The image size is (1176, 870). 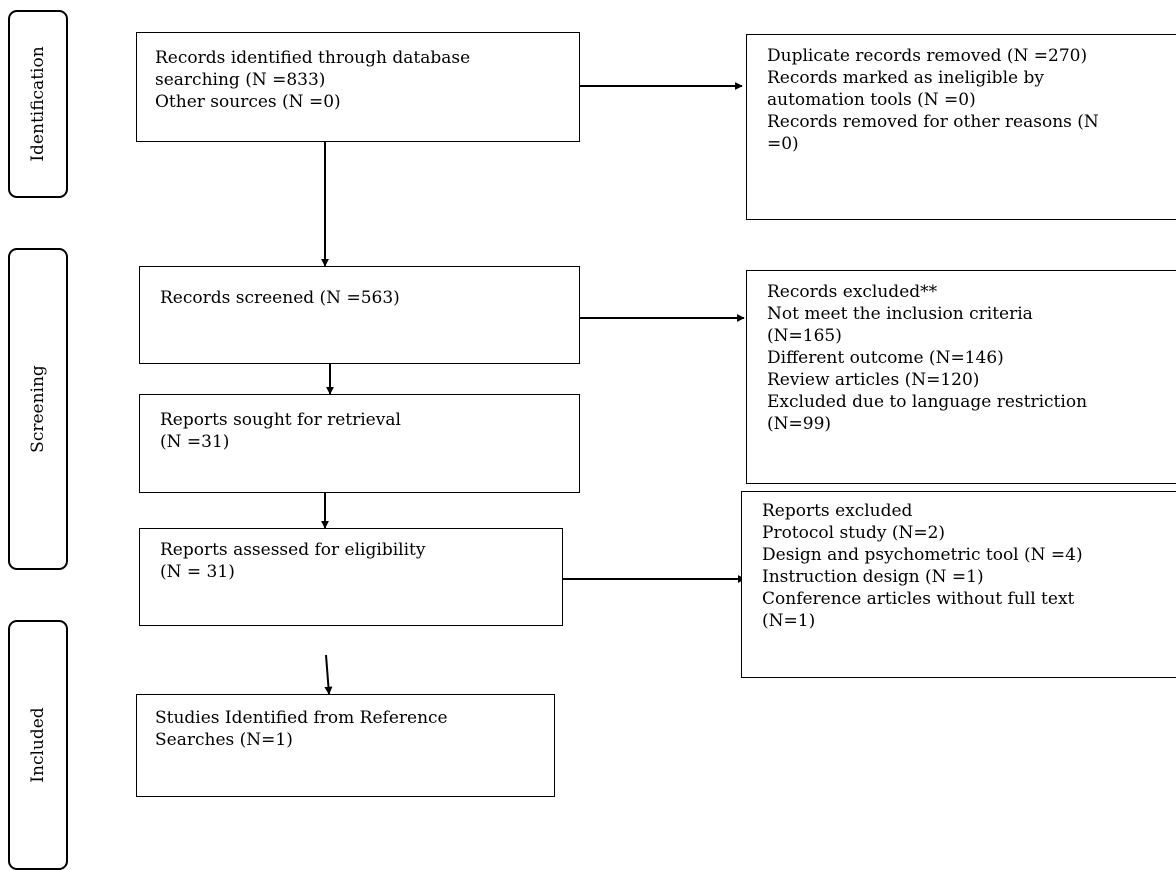 What do you see at coordinates (280, 420) in the screenshot?
I see `box-text-line: Reports sought for retrieval` at bounding box center [280, 420].